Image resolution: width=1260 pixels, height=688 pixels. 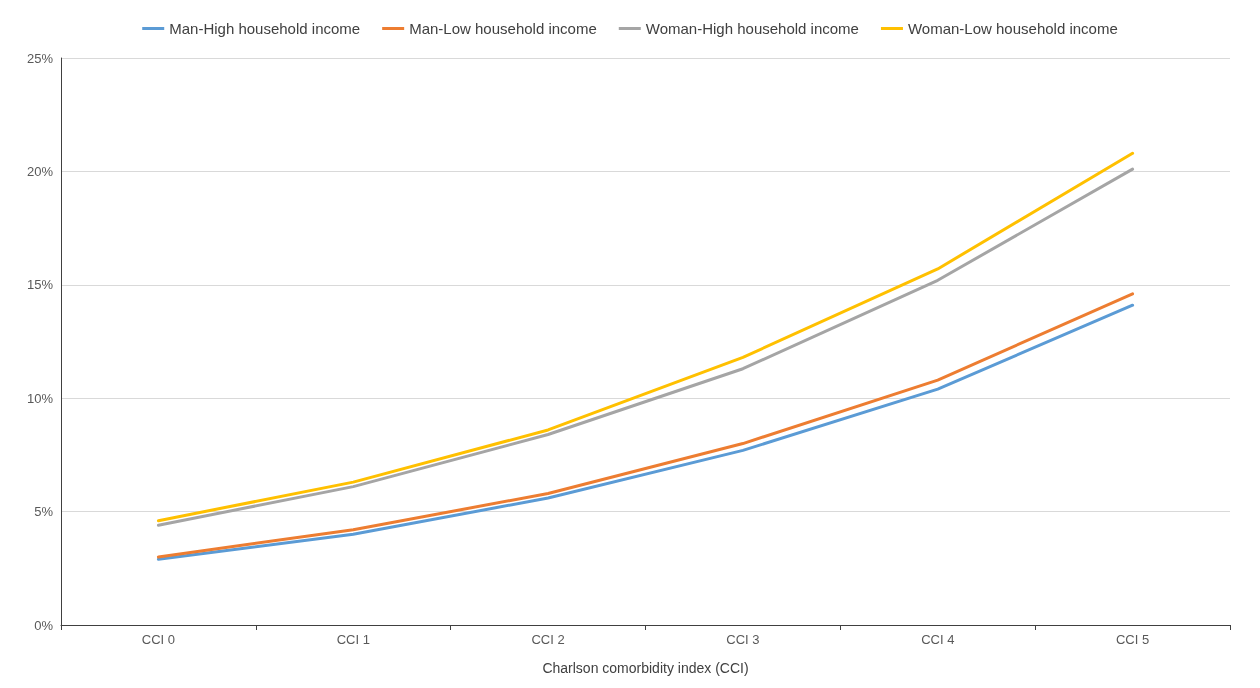 I want to click on x-axis-title: Charlson comorbidity index (CCI), so click(x=645, y=668).